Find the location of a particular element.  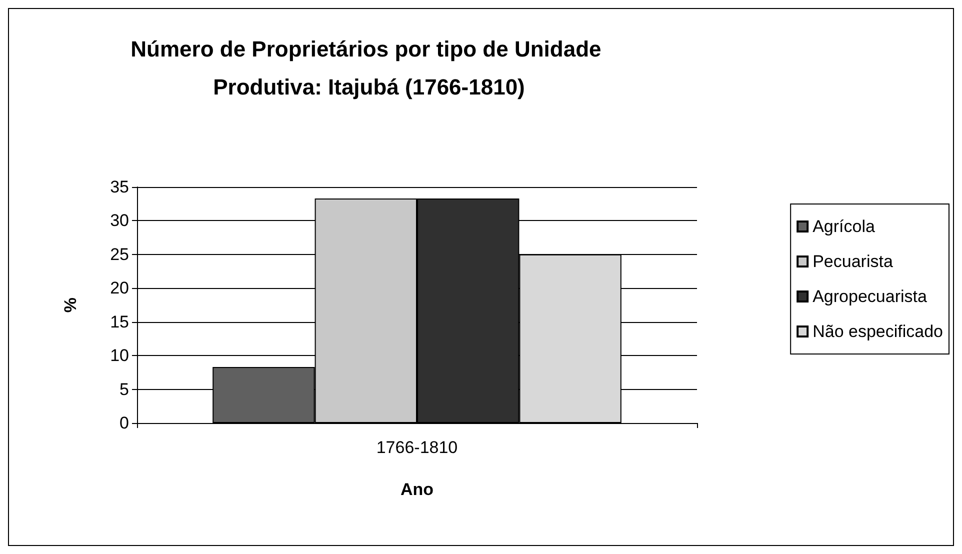

legend-label: Agrícola is located at coordinates (844, 226).